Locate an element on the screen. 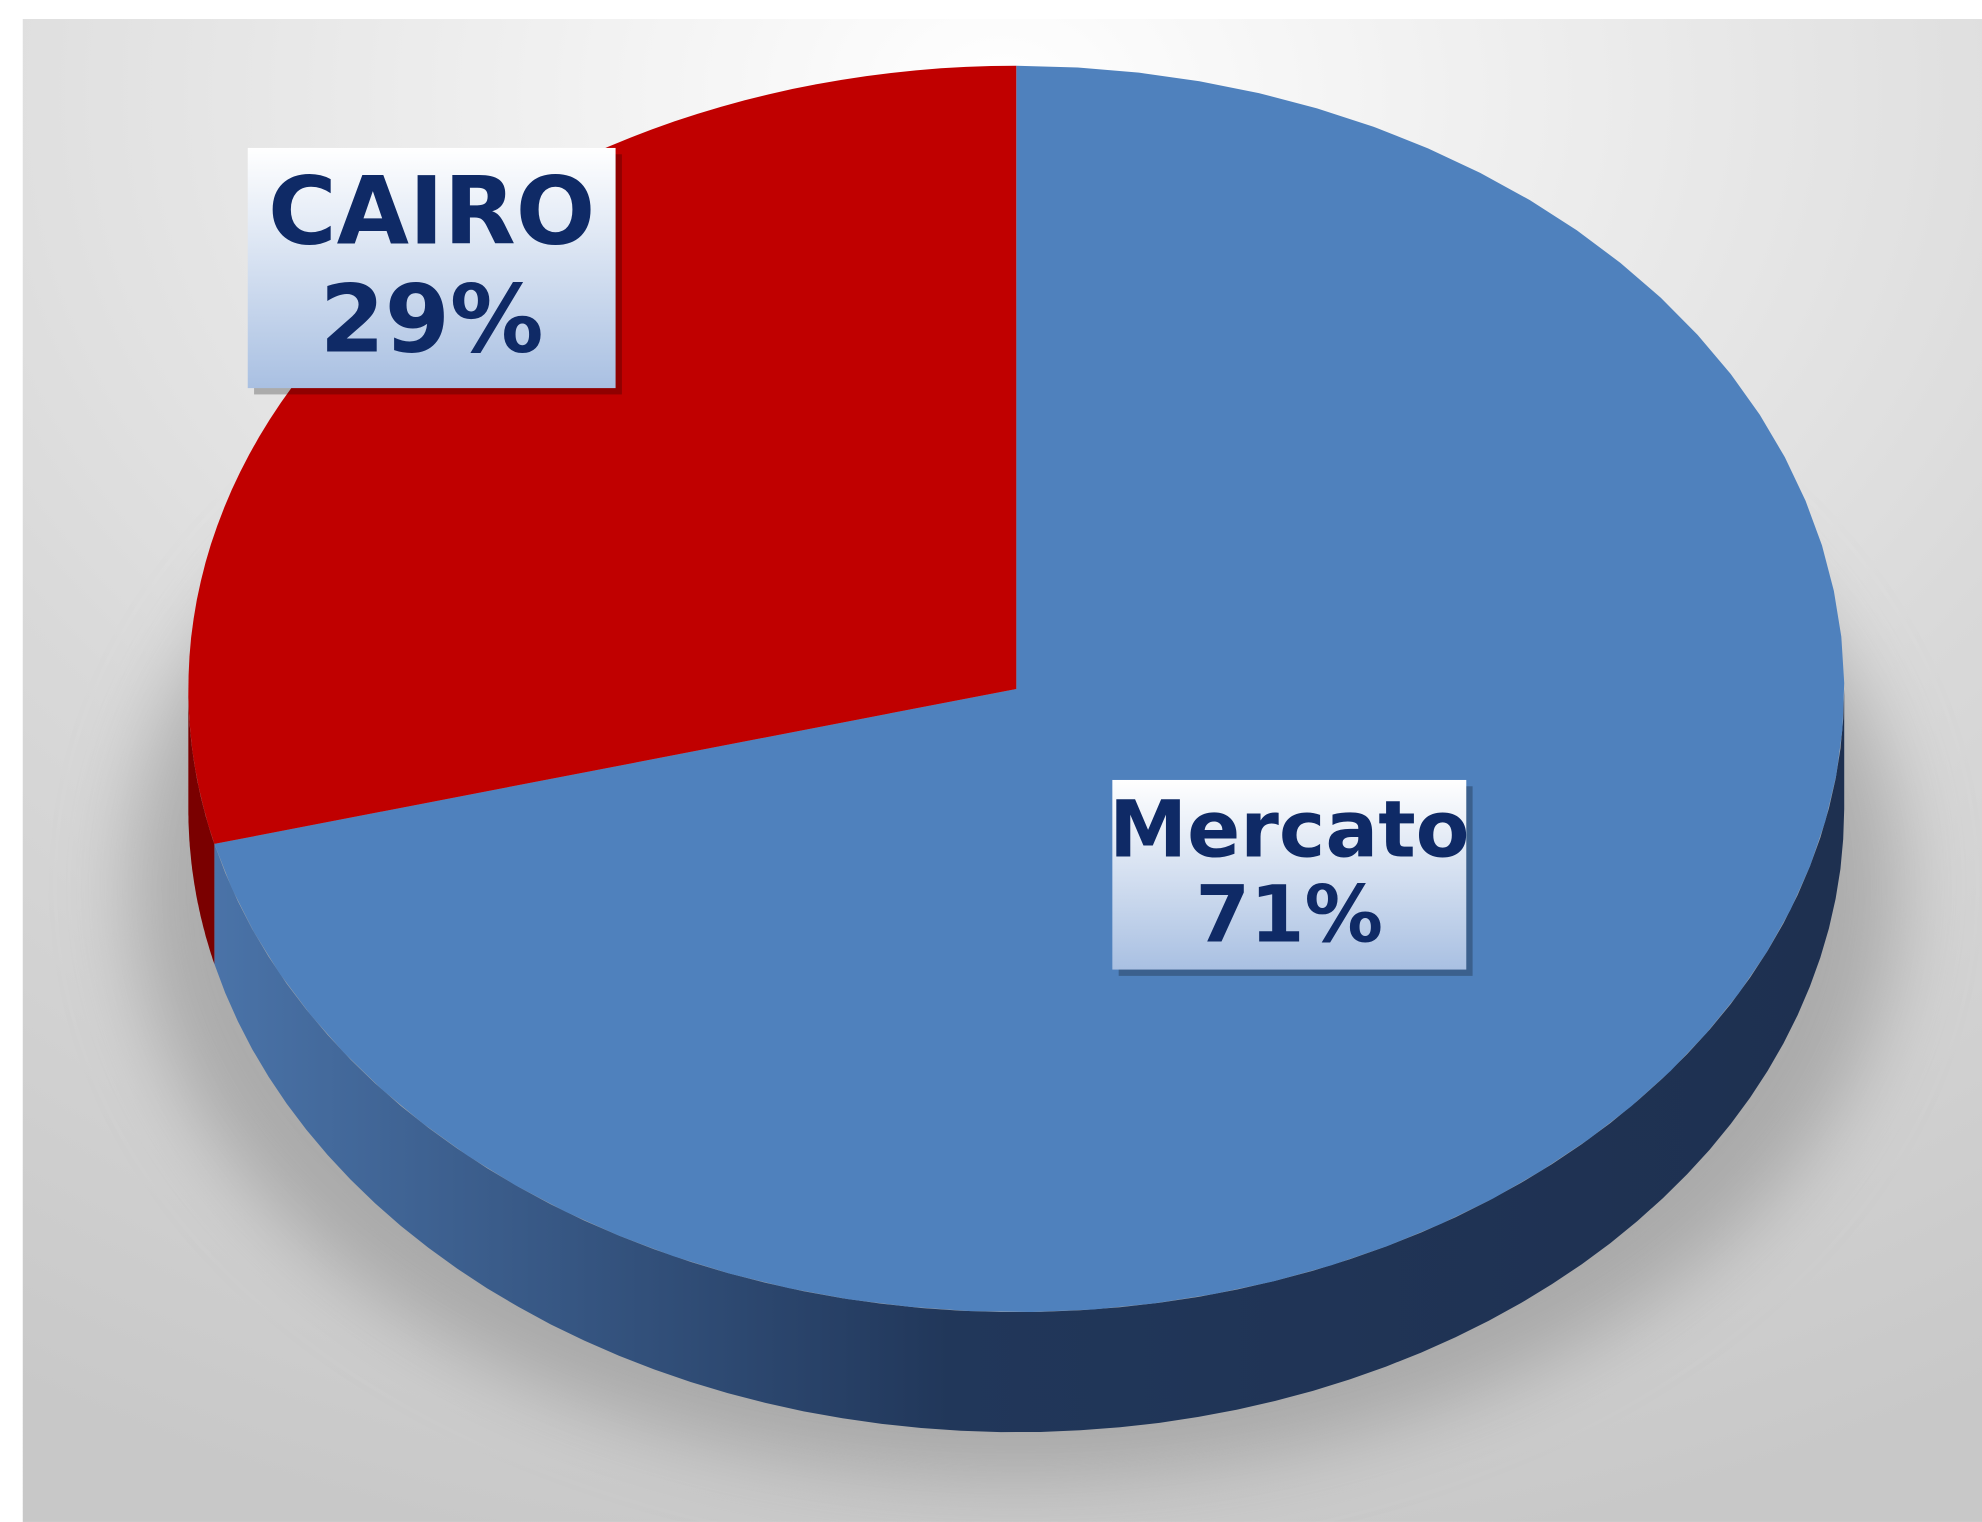 Image resolution: width=1982 pixels, height=1522 pixels. category-label: CAIRO is located at coordinates (431, 211).